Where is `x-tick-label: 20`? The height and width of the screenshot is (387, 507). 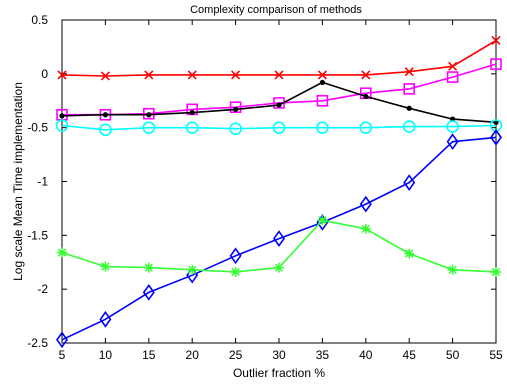 x-tick-label: 20 is located at coordinates (193, 355).